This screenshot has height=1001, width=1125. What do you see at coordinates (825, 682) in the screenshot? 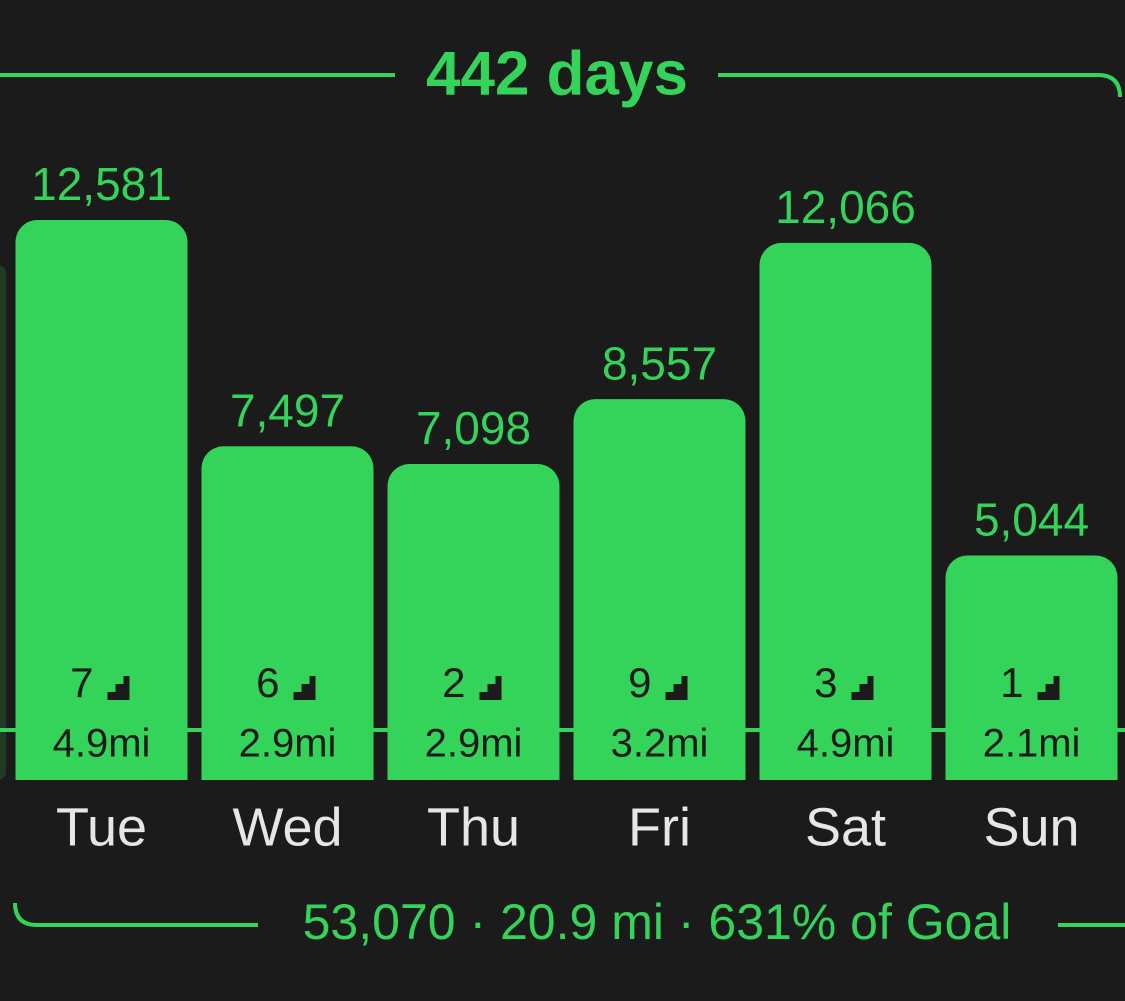
I see `flights-label: 3` at bounding box center [825, 682].